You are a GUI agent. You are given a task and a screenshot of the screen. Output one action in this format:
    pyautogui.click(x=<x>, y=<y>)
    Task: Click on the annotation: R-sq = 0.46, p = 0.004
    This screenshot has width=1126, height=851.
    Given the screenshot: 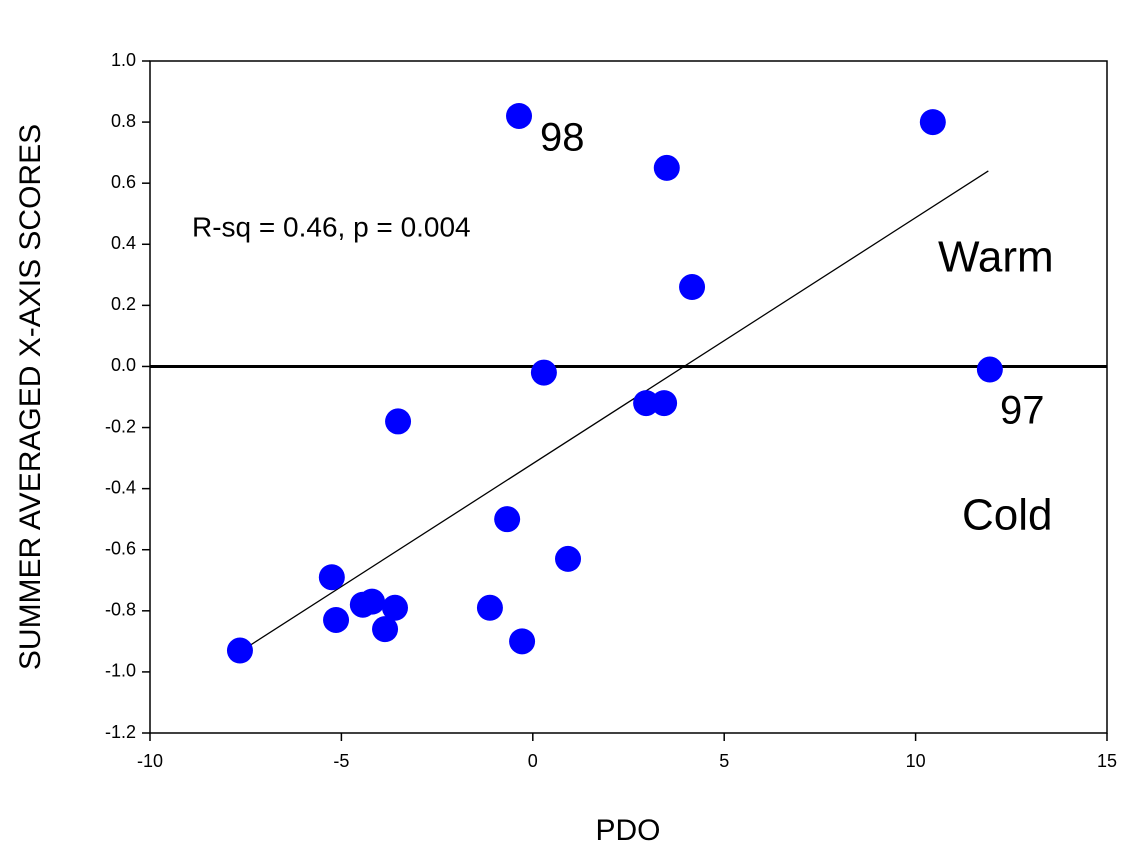 What is the action you would take?
    pyautogui.click(x=331, y=226)
    